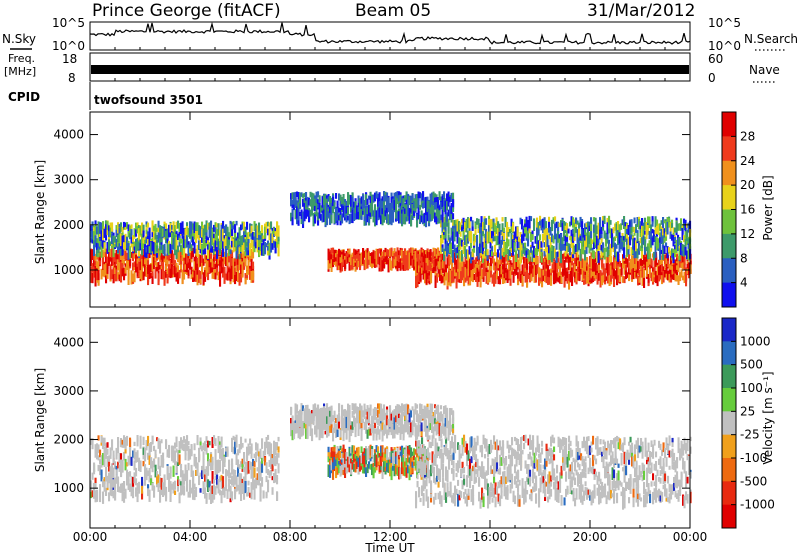 The image size is (800, 554). I want to click on freq-label-1: Freq., so click(21, 58).